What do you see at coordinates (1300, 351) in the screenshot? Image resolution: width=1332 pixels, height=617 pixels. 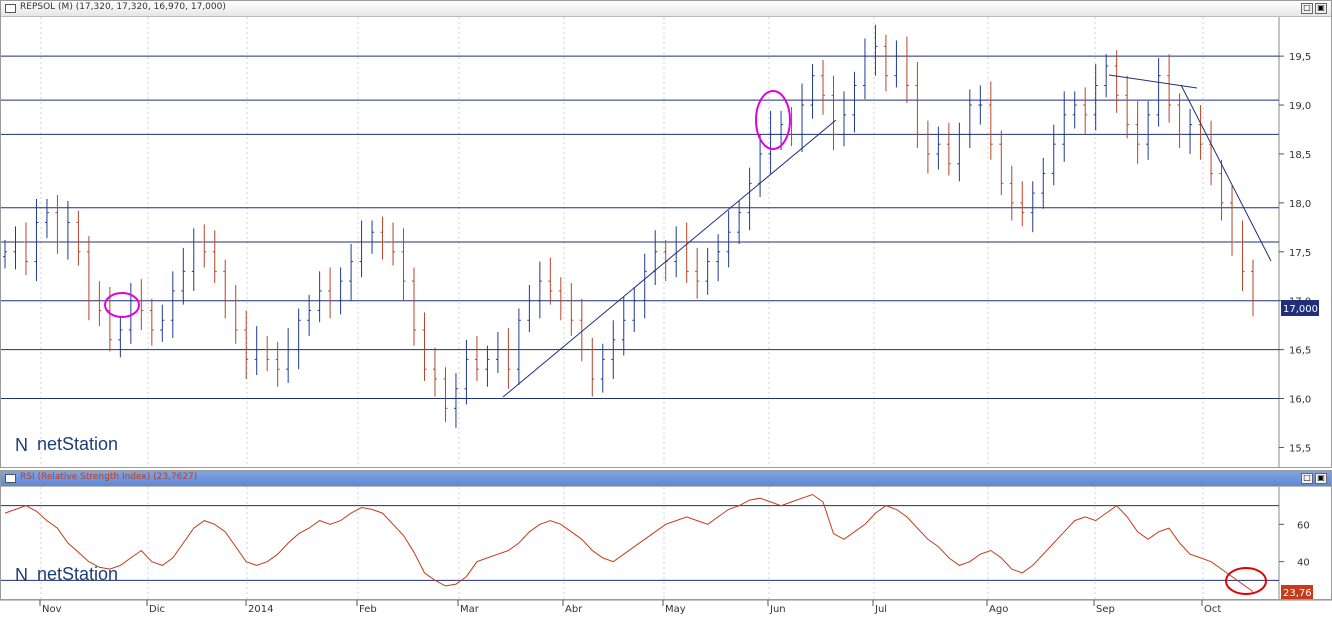 I see `price-tick-label: 16,5` at bounding box center [1300, 351].